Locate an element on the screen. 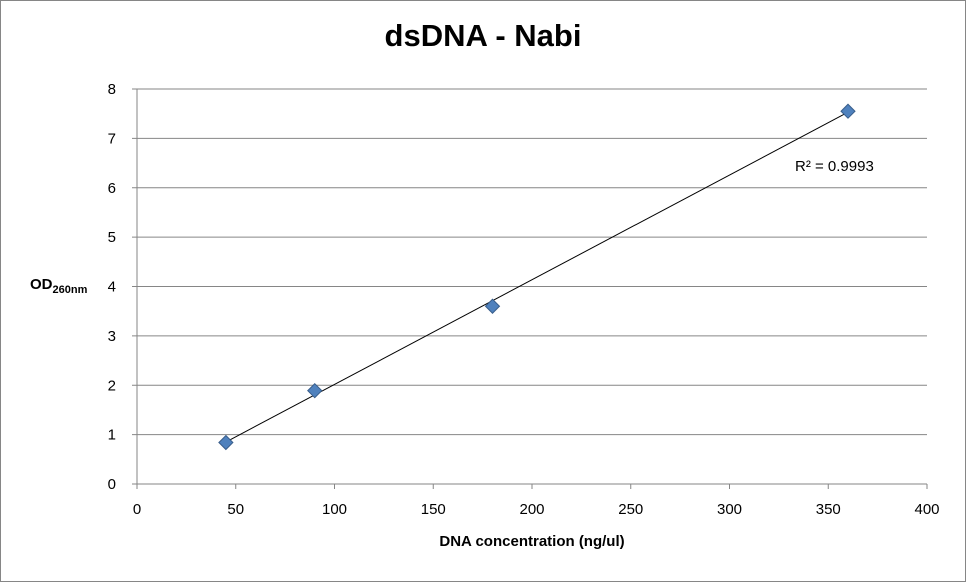  chart-title: dsDNA - Nabi is located at coordinates (483, 35).